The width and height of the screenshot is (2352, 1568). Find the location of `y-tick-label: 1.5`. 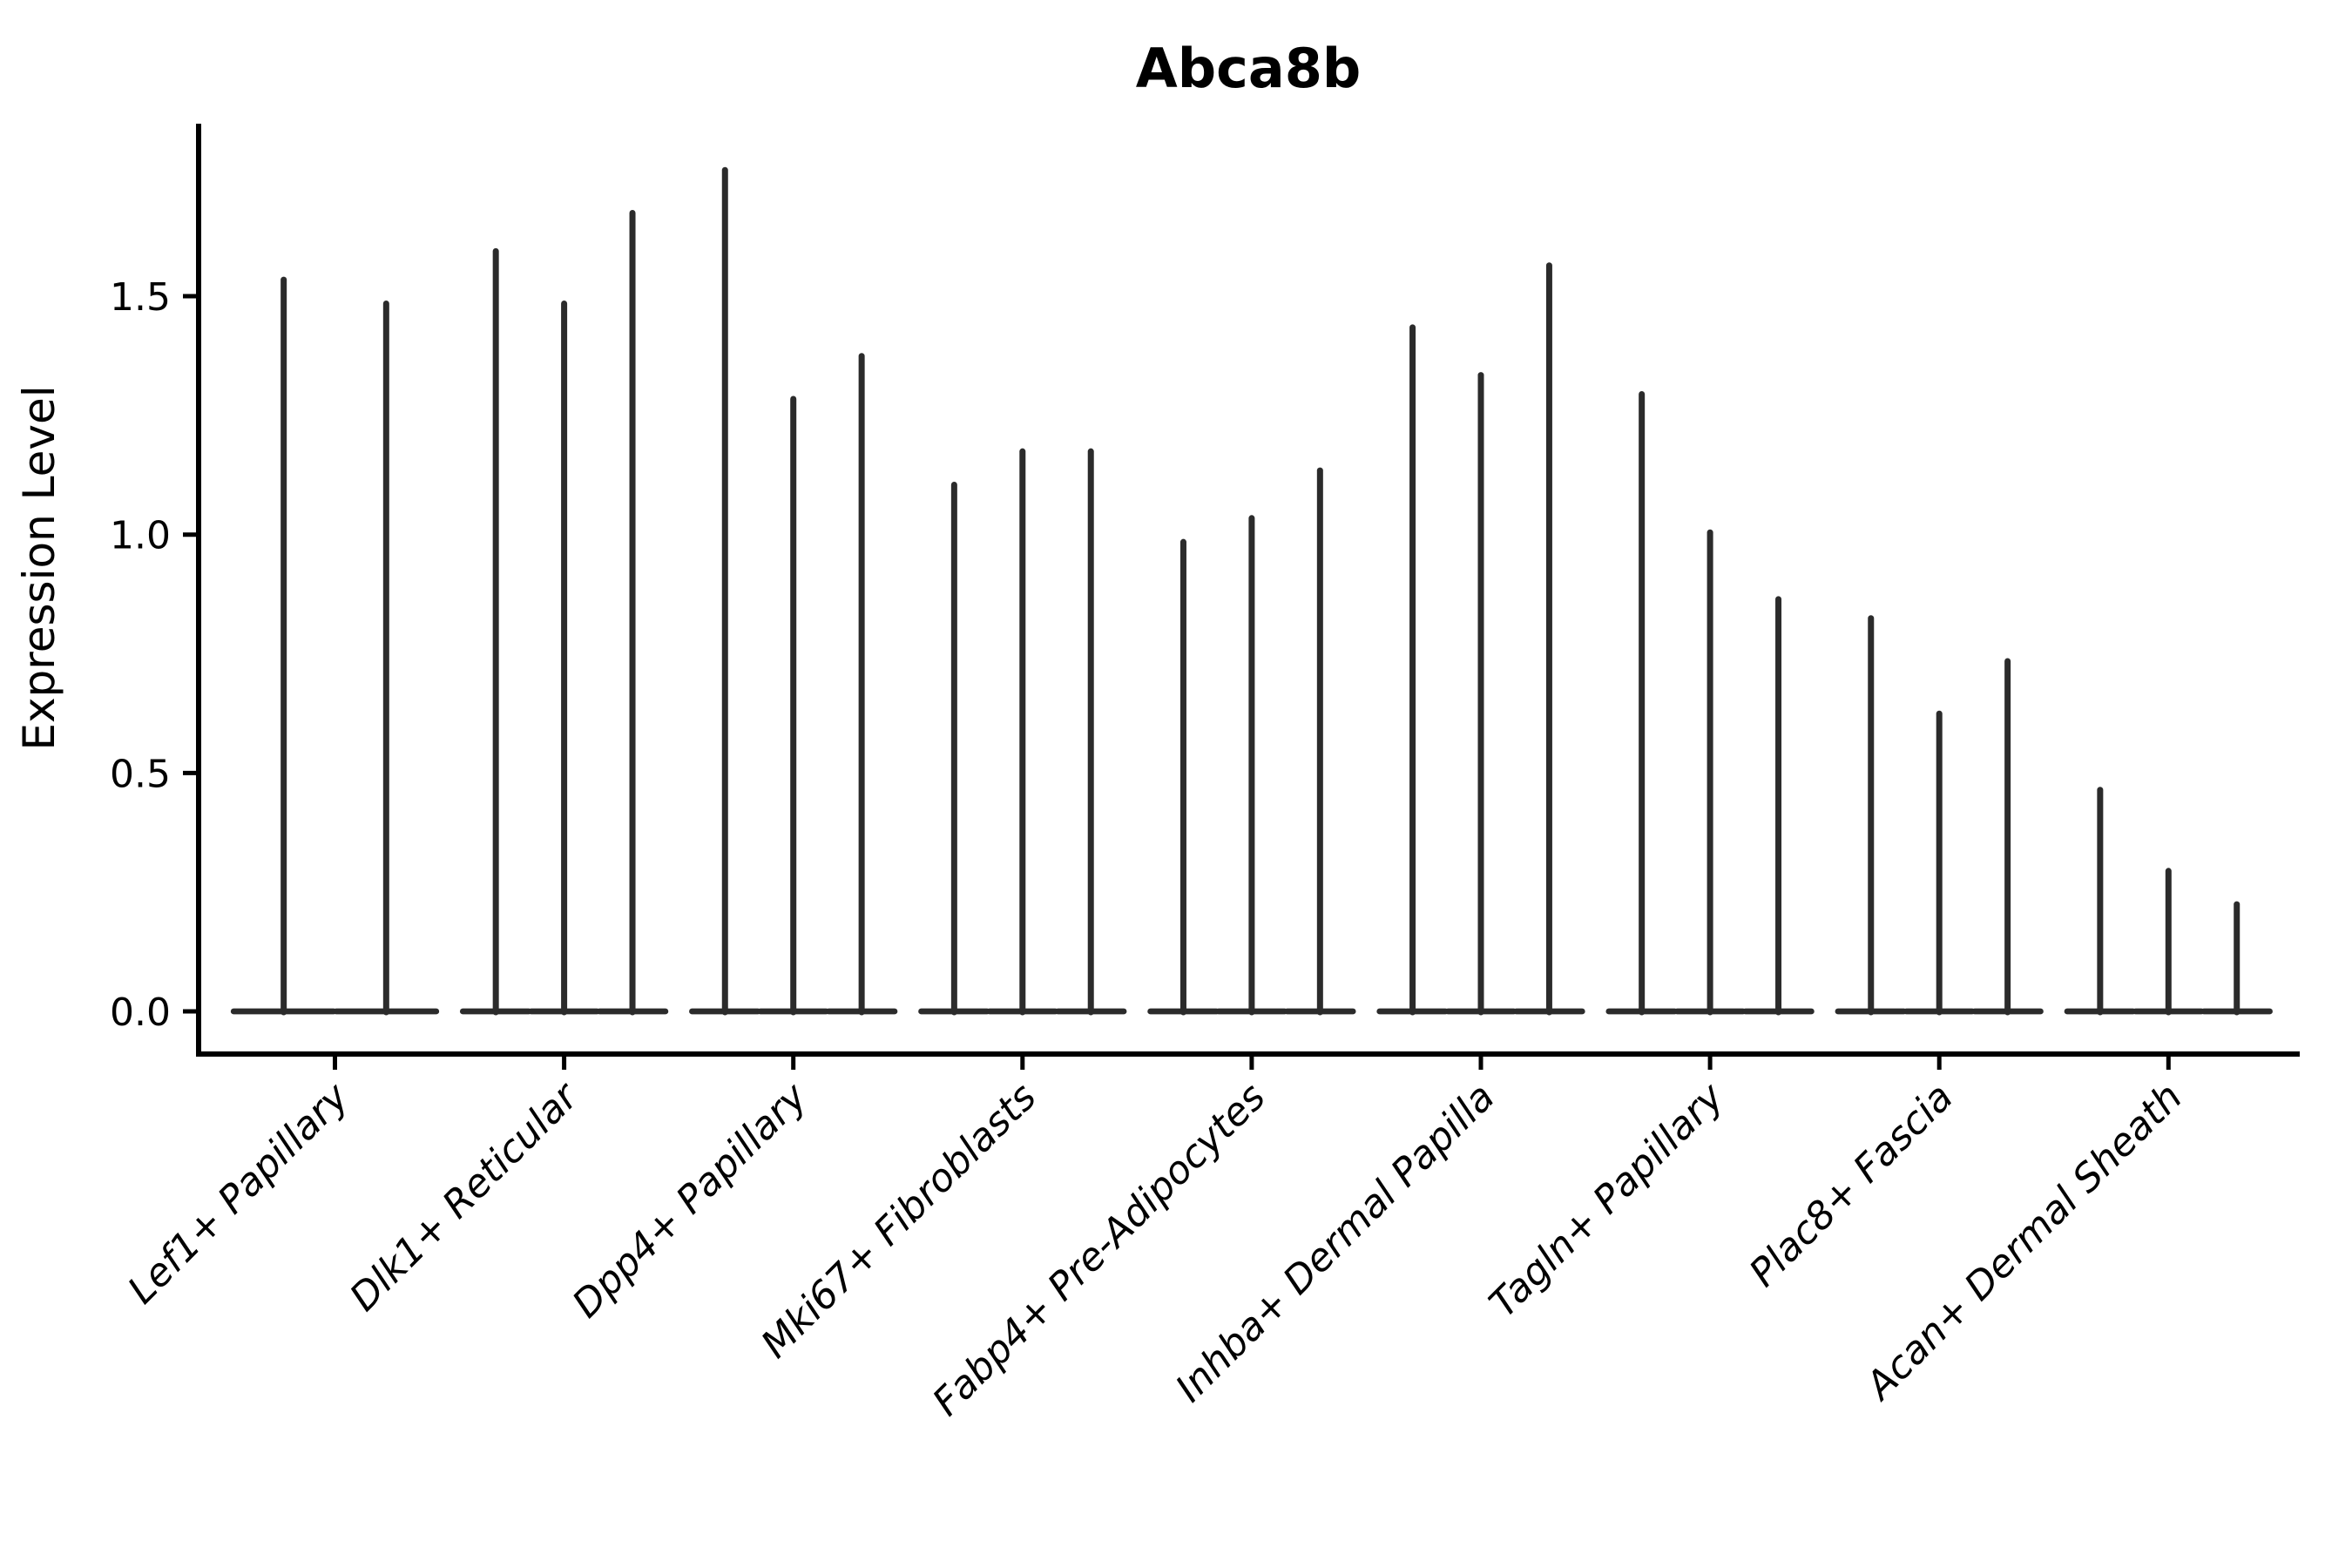

y-tick-label: 1.5 is located at coordinates (140, 297).